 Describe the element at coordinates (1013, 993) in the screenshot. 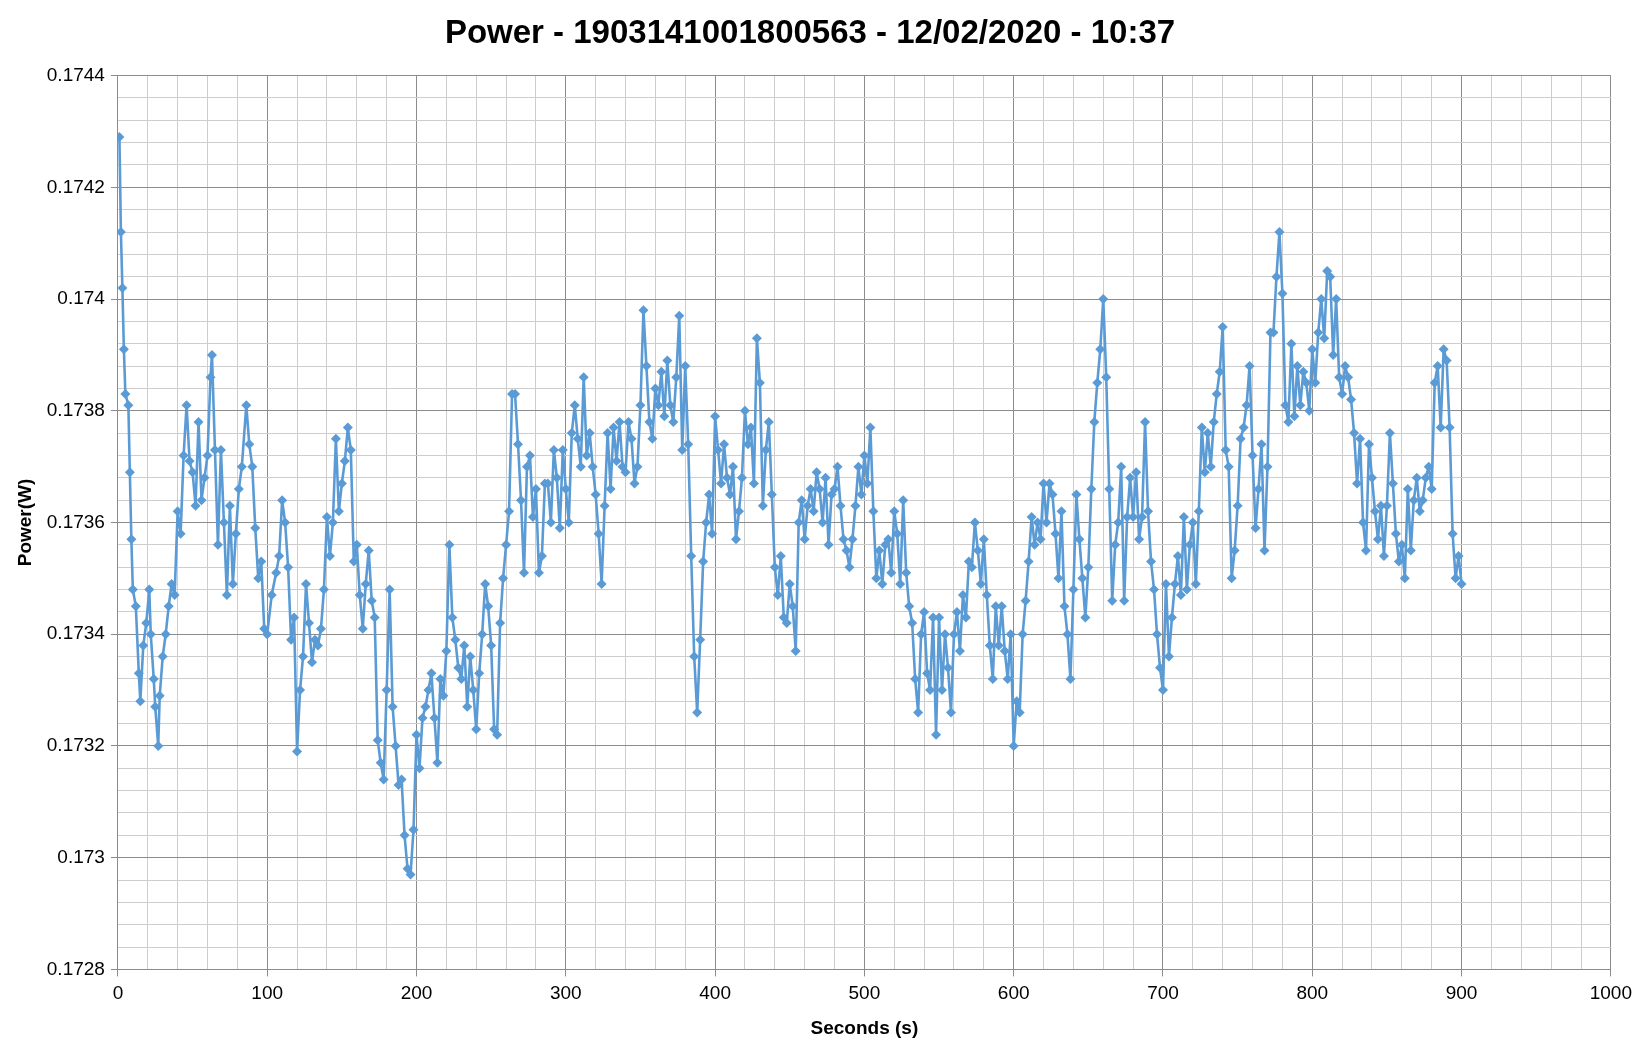

I see `x-tick-label: 600` at that location.